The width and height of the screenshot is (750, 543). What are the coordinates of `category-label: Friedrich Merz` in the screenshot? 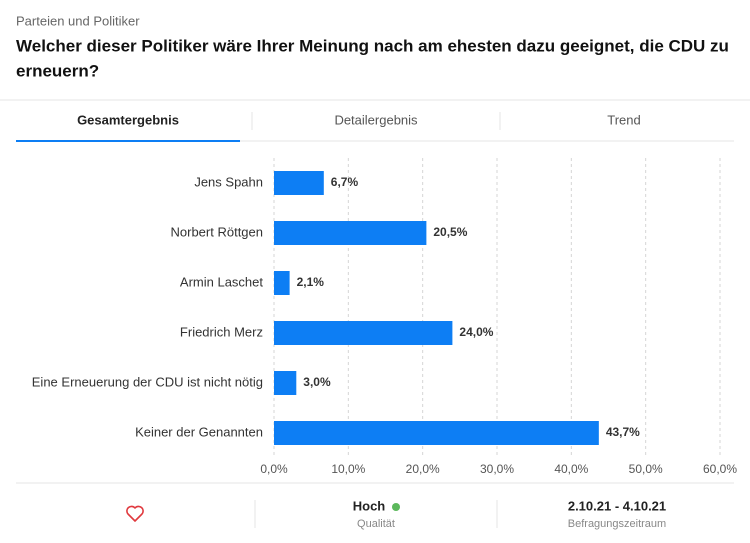 It's located at (221, 331).